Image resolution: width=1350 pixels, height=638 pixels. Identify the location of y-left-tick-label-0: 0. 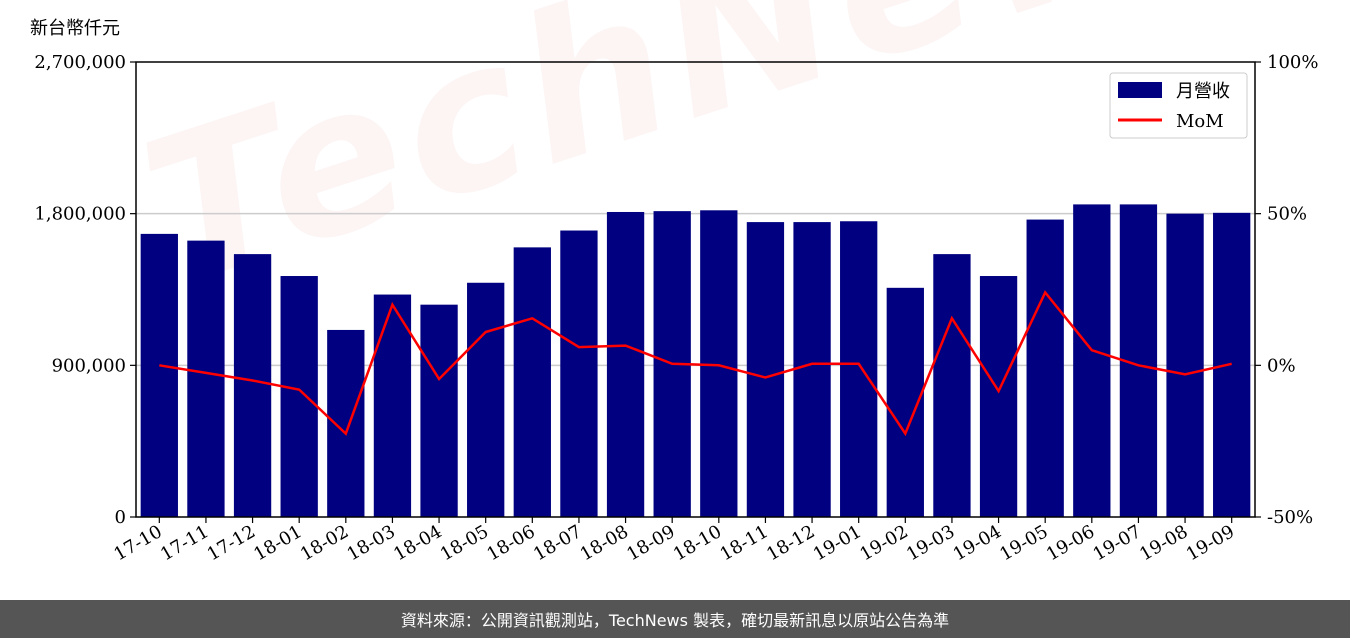
(120, 517).